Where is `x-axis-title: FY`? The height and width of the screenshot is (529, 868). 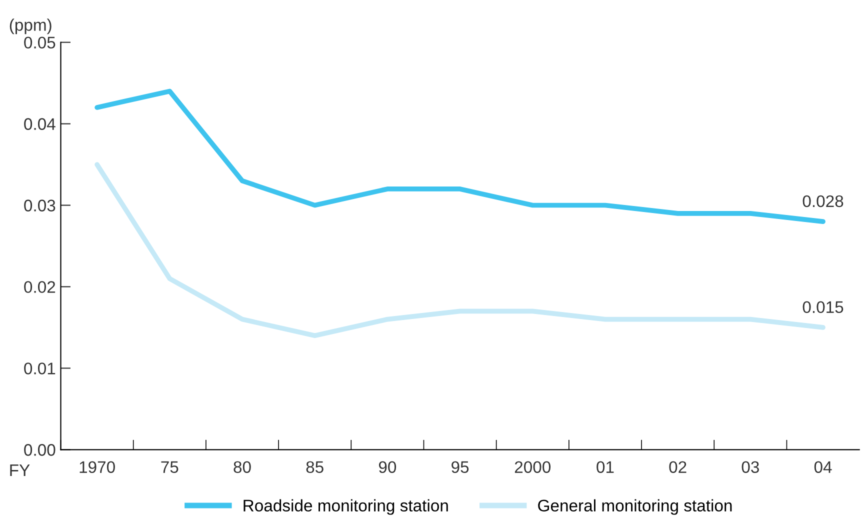 x-axis-title: FY is located at coordinates (20, 470).